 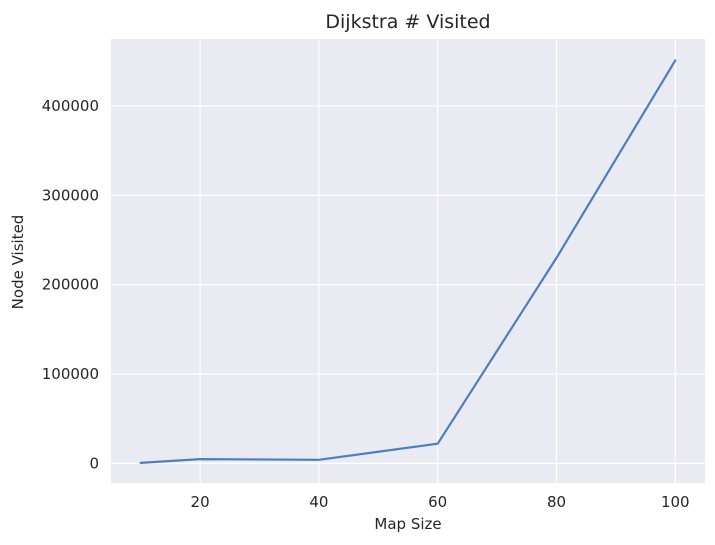 I want to click on y-tick-labels: 0 100000 200000 300000 400000, so click(x=70, y=284).